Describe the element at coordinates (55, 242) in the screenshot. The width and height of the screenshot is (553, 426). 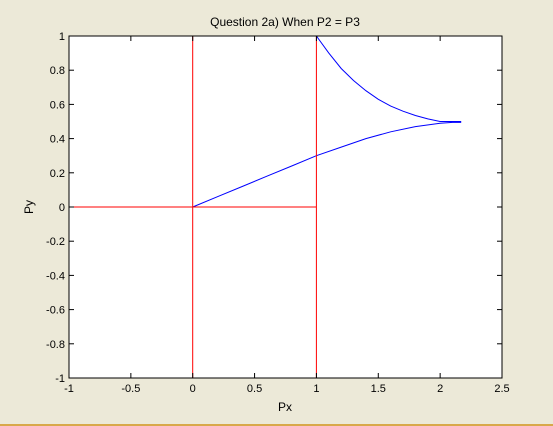
I see `y-tick-label: -0.2` at that location.